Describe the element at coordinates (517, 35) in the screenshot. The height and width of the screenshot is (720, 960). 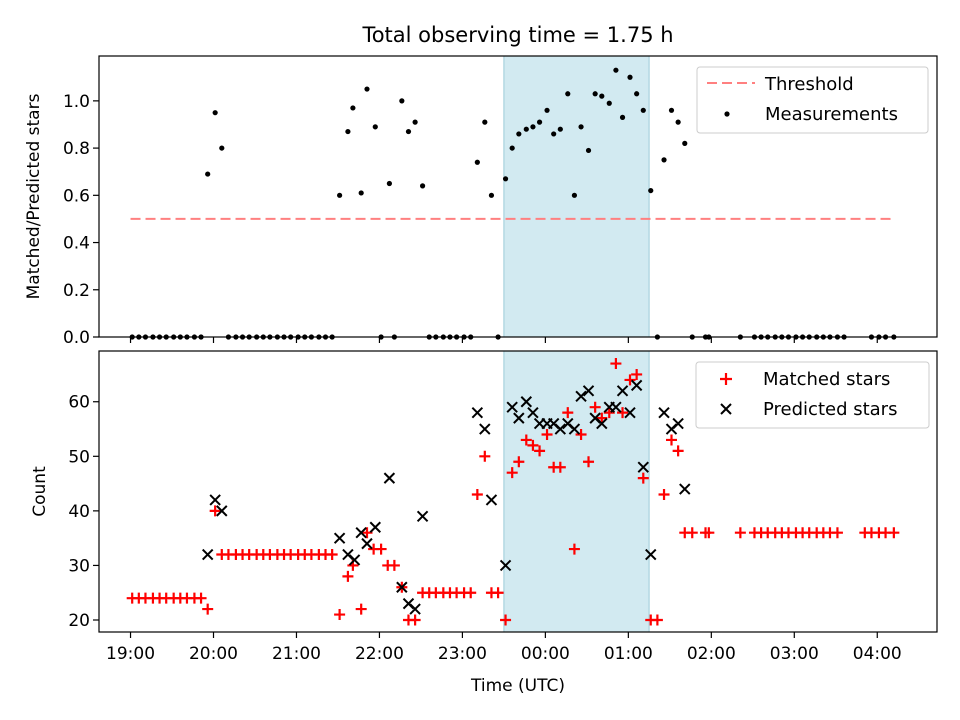
I see `chart-title: Total observing time = 1.75 h` at that location.